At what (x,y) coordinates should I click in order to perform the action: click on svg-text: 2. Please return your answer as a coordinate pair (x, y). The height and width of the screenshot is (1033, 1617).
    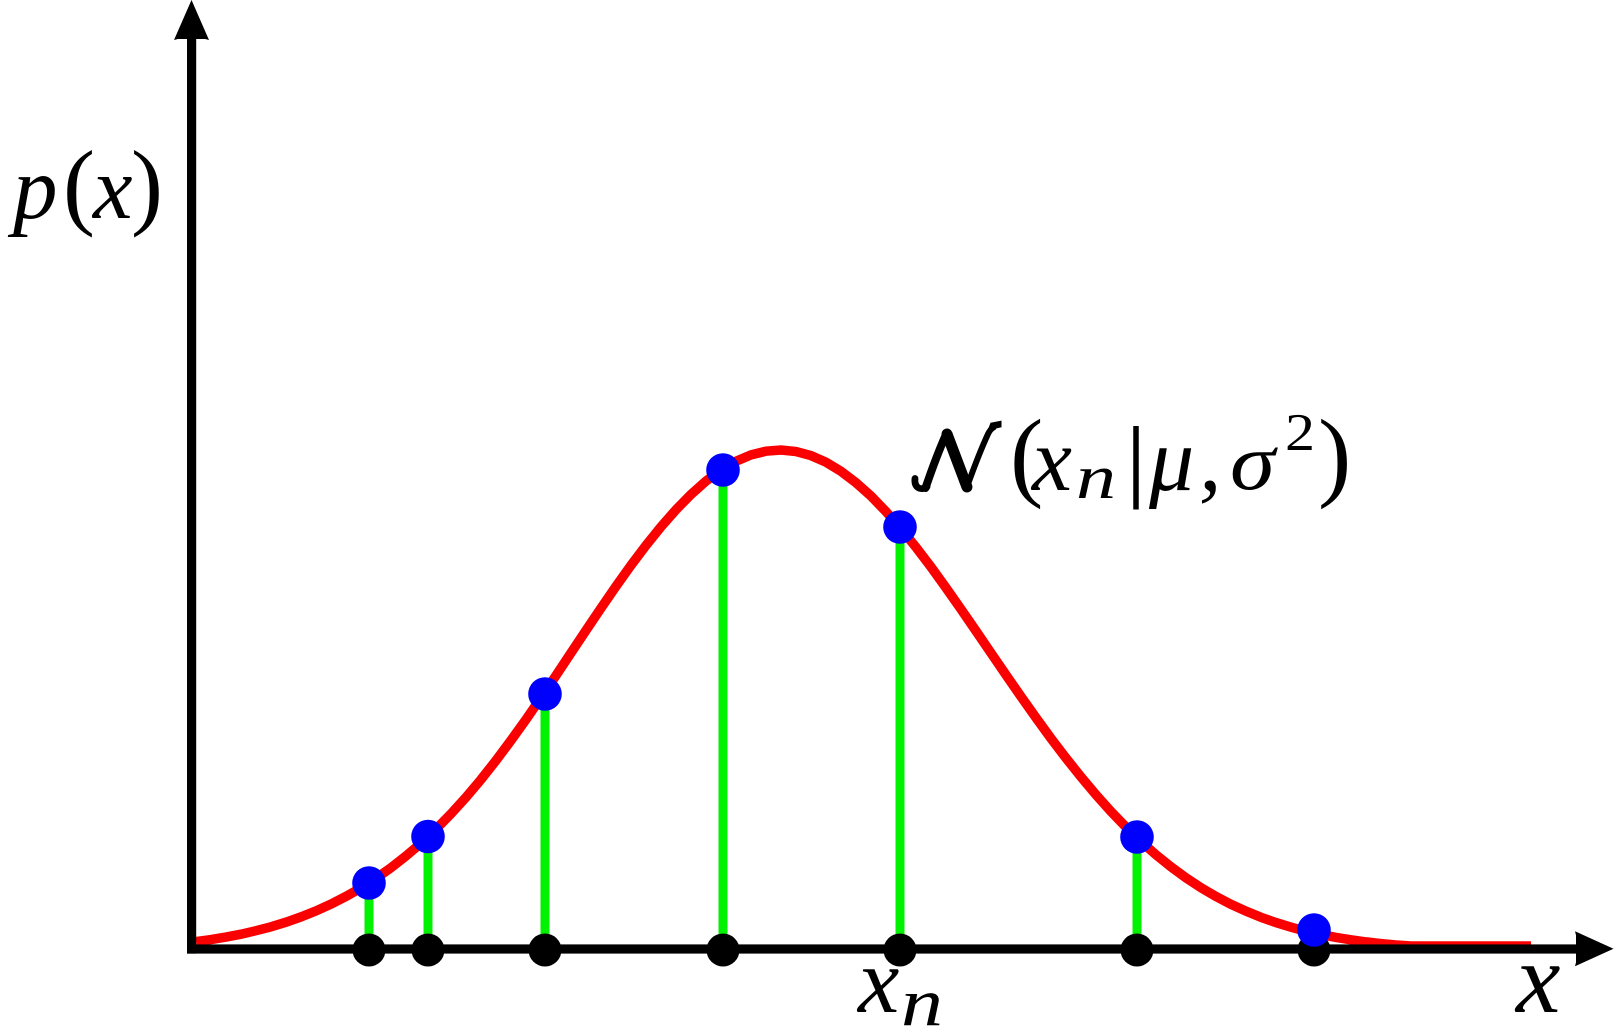
    Looking at the image, I should click on (1300, 433).